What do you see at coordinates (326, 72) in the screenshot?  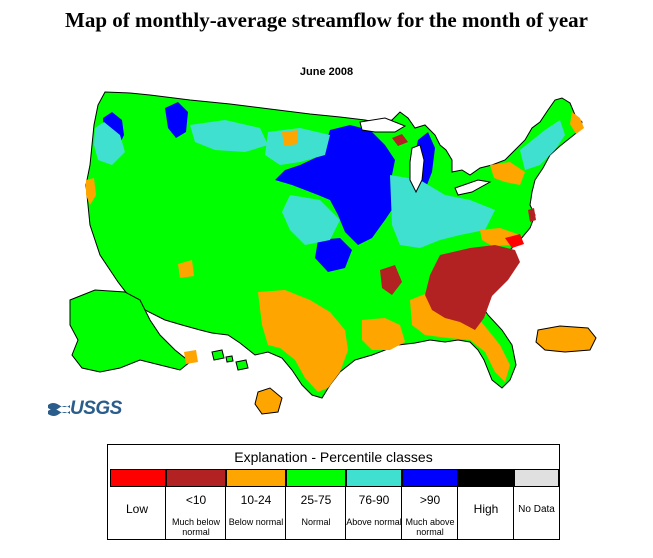 I see `map-subtitle: June 2008` at bounding box center [326, 72].